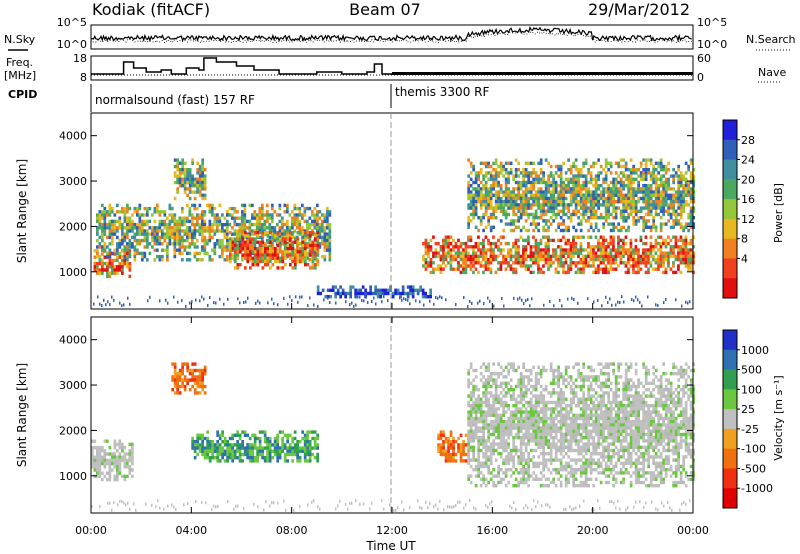 This screenshot has width=800, height=554. I want to click on nsky-line, so click(391, 34).